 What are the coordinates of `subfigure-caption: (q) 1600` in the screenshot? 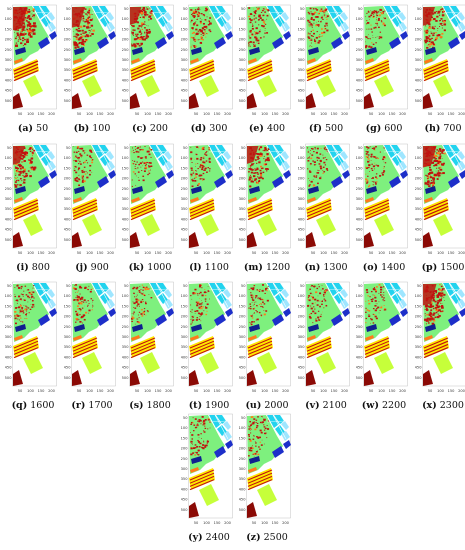 It's located at (33, 405).